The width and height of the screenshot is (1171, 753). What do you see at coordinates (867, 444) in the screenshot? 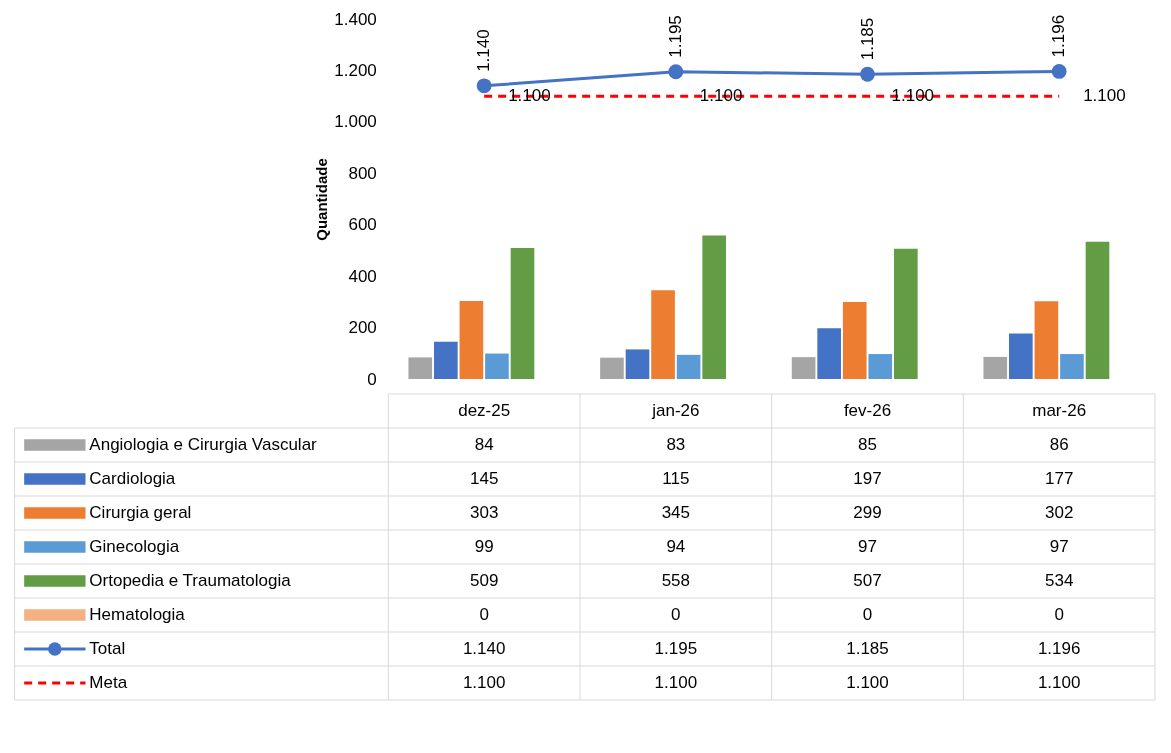
I see `data-label: 85` at bounding box center [867, 444].